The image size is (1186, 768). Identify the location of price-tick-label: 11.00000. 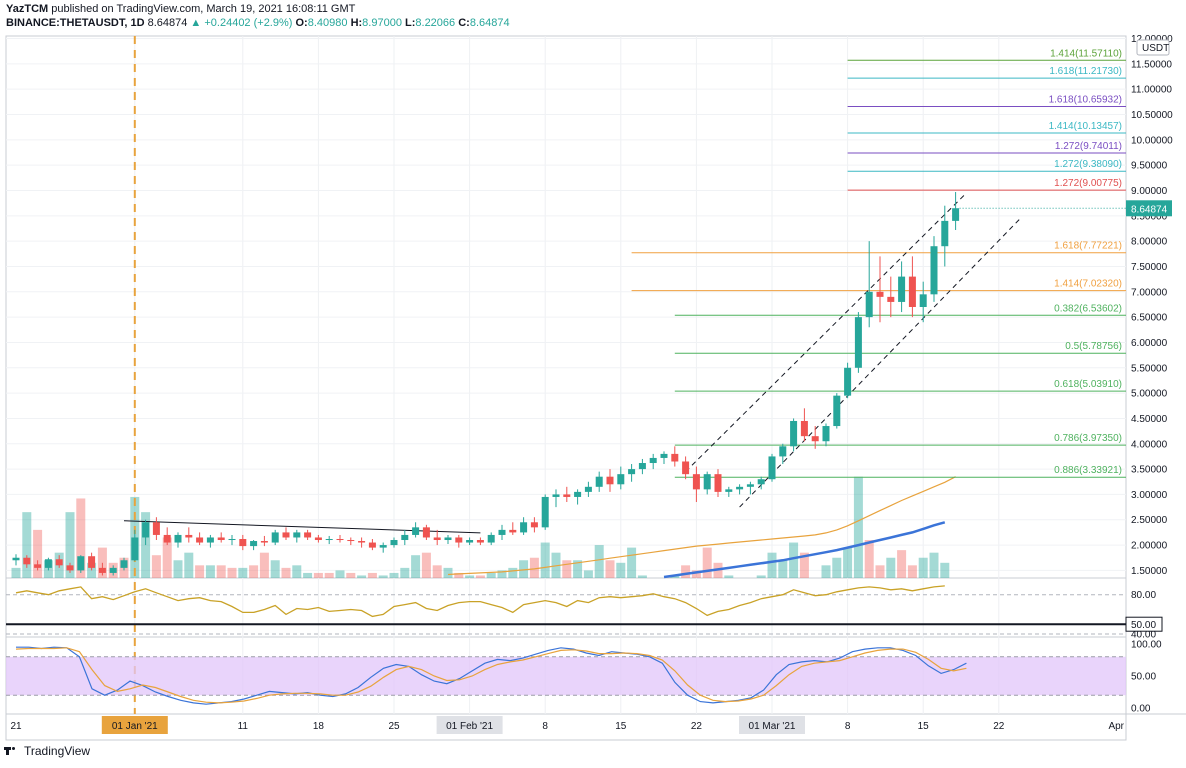
(1151, 90).